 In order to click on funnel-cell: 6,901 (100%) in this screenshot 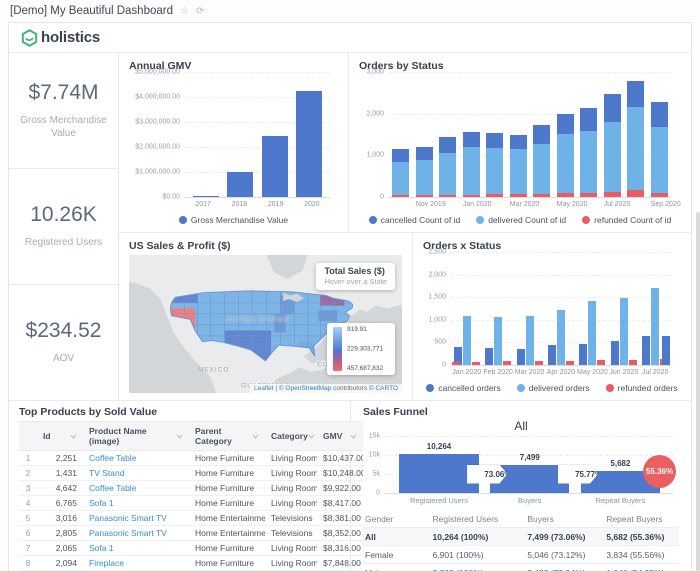, I will do `click(458, 554)`.